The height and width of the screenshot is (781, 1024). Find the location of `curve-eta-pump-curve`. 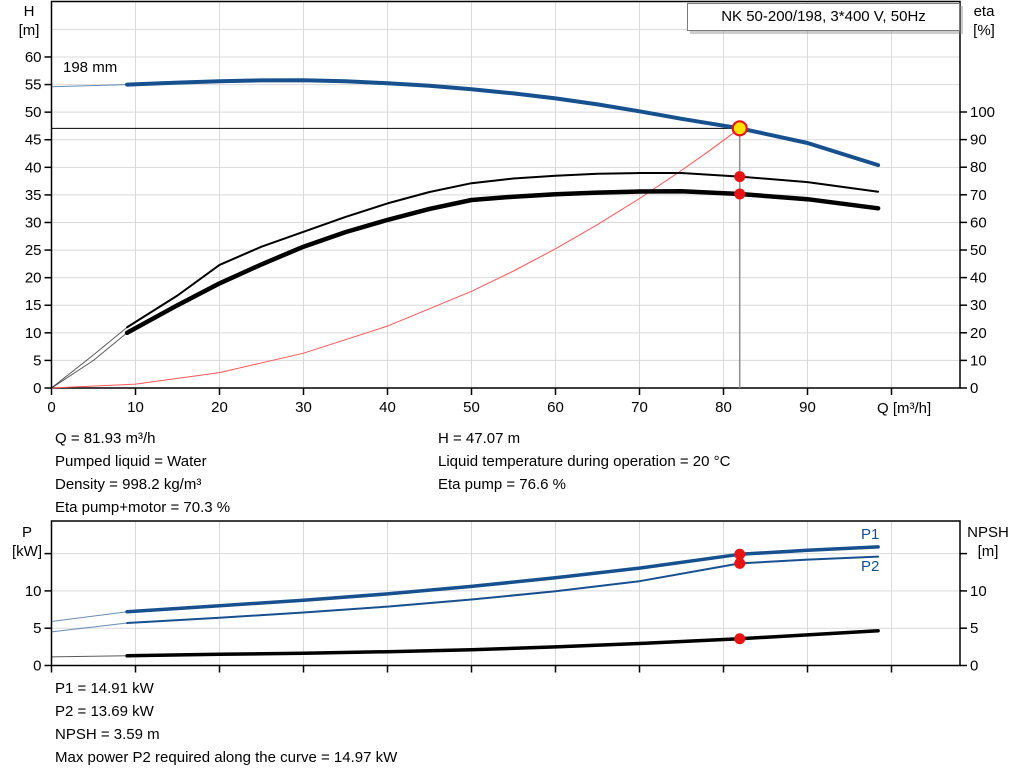

curve-eta-pump-curve is located at coordinates (503, 250).